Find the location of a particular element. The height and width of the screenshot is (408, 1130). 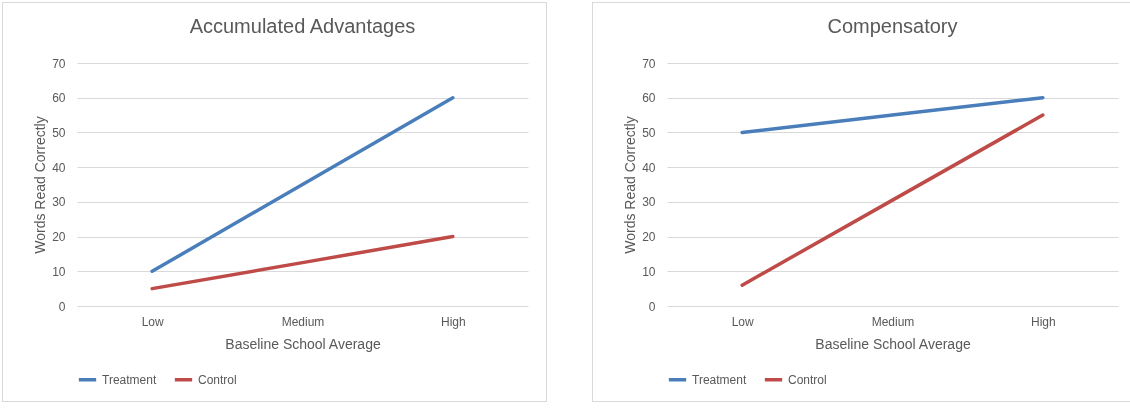

chart-title: Accumulated Advantages is located at coordinates (302, 26).